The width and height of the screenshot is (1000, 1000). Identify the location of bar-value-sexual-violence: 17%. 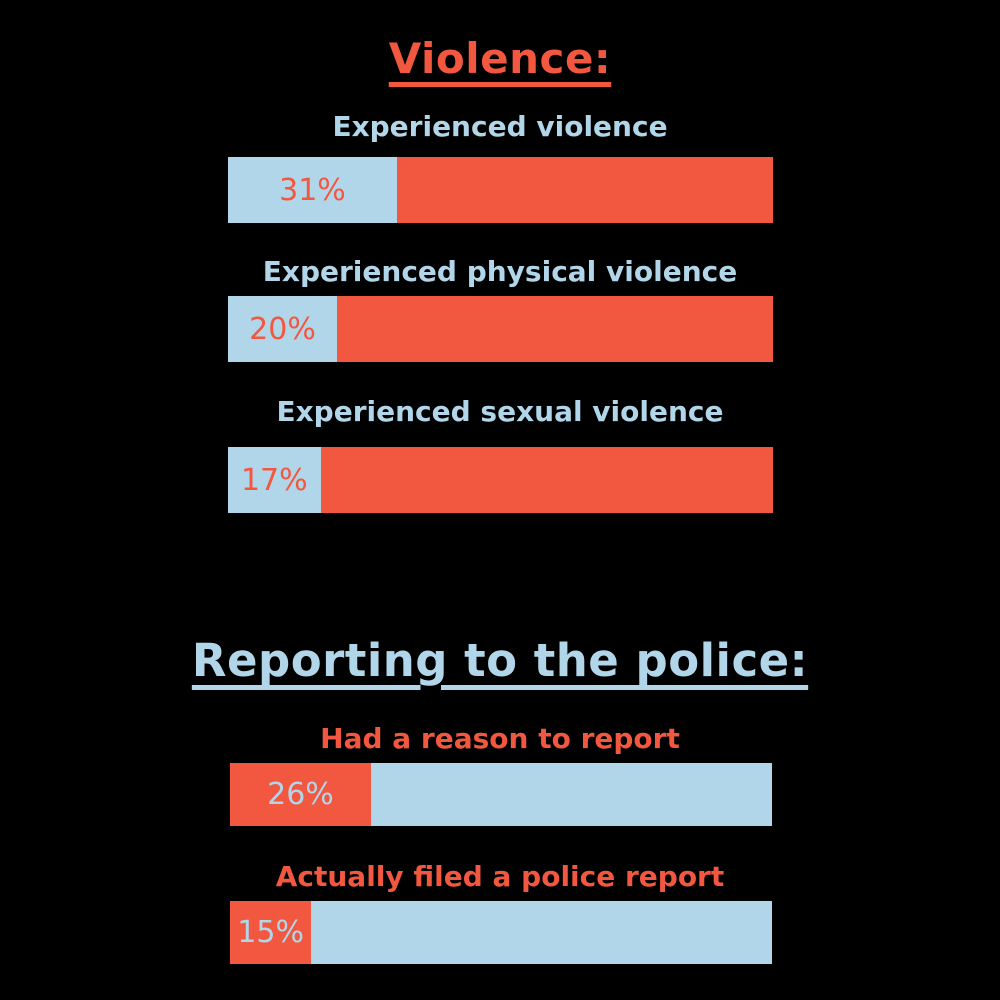
(274, 480).